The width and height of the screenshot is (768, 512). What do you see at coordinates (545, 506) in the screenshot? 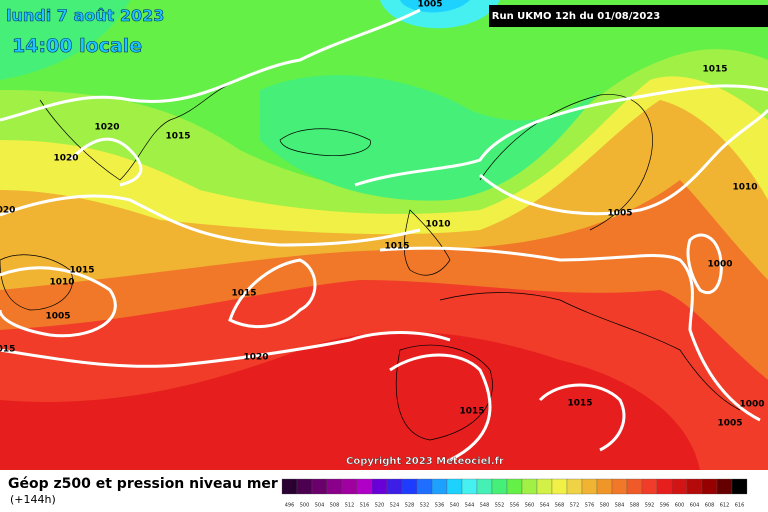
I see `legend-label: 564` at bounding box center [545, 506].